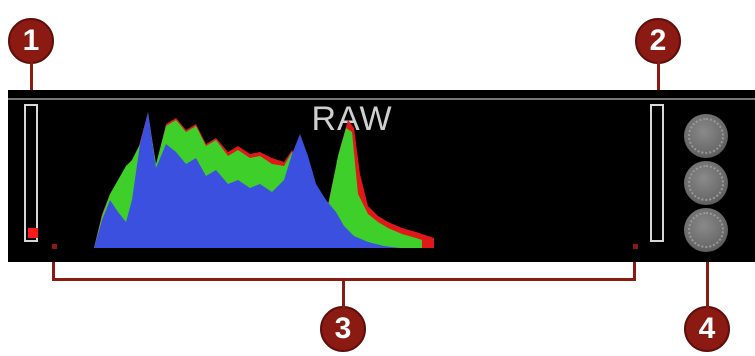 Image resolution: width=755 pixels, height=356 pixels. I want to click on range-bracket-right, so click(634, 271).